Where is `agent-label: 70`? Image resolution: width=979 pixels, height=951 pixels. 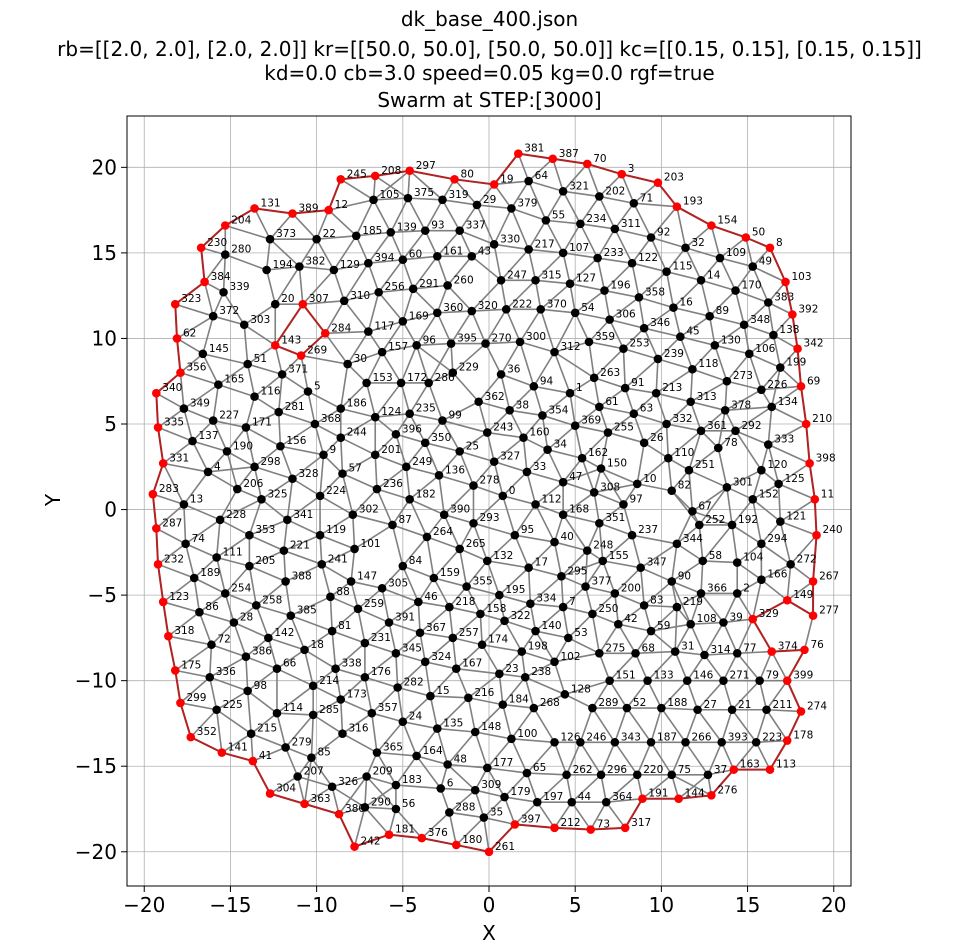 agent-label: 70 is located at coordinates (599, 159).